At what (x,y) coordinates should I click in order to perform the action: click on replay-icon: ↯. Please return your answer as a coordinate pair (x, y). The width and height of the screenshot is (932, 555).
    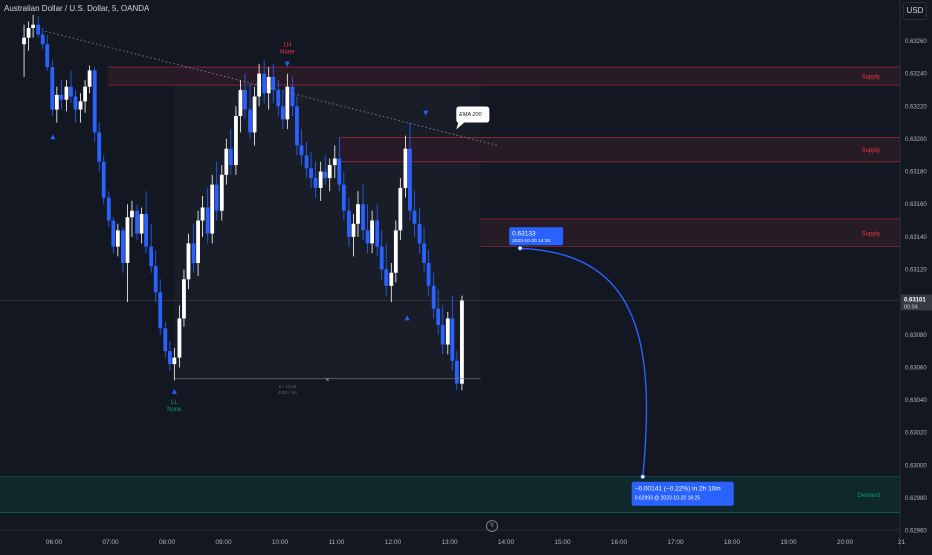
    Looking at the image, I should click on (492, 526).